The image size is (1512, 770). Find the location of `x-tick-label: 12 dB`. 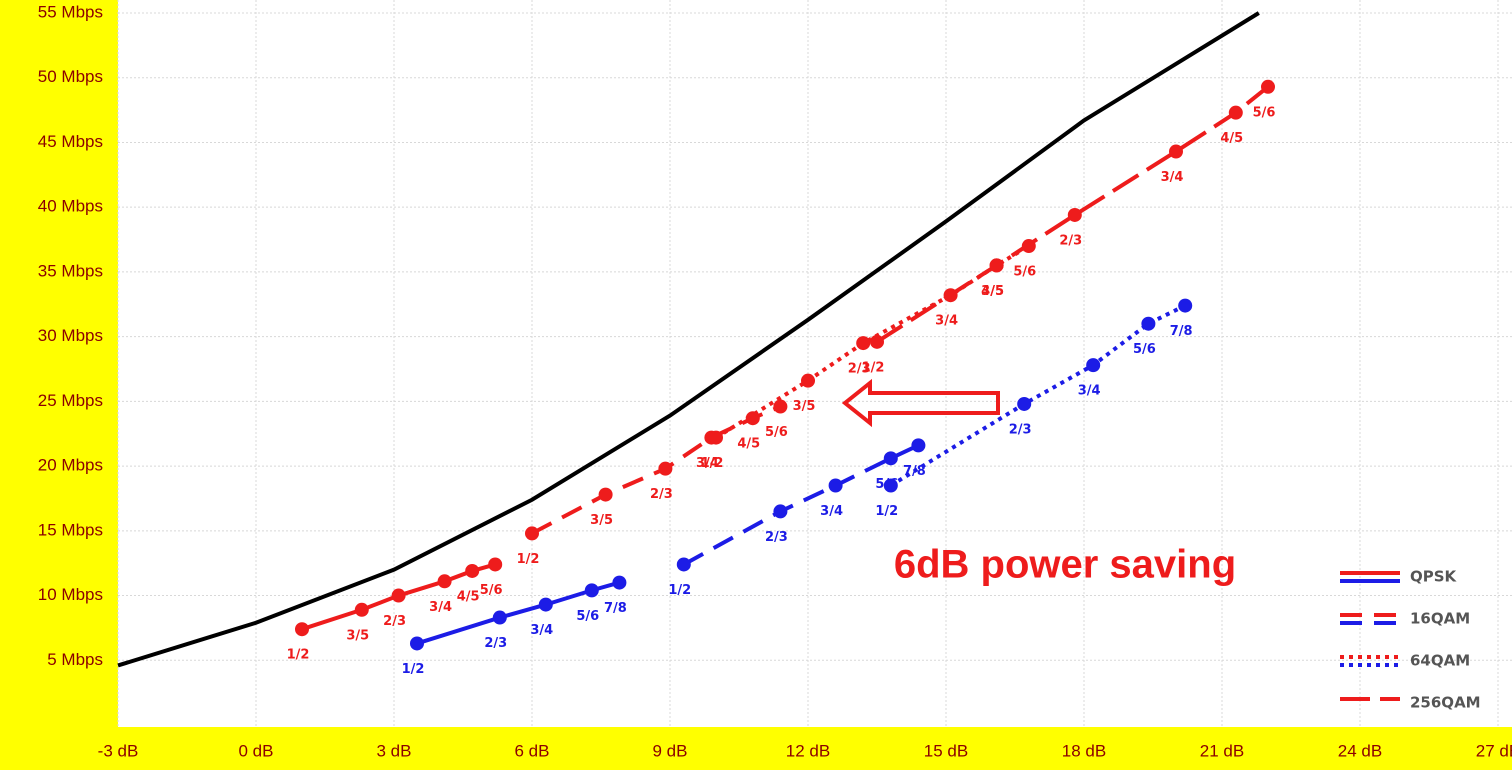

x-tick-label: 12 dB is located at coordinates (808, 750).